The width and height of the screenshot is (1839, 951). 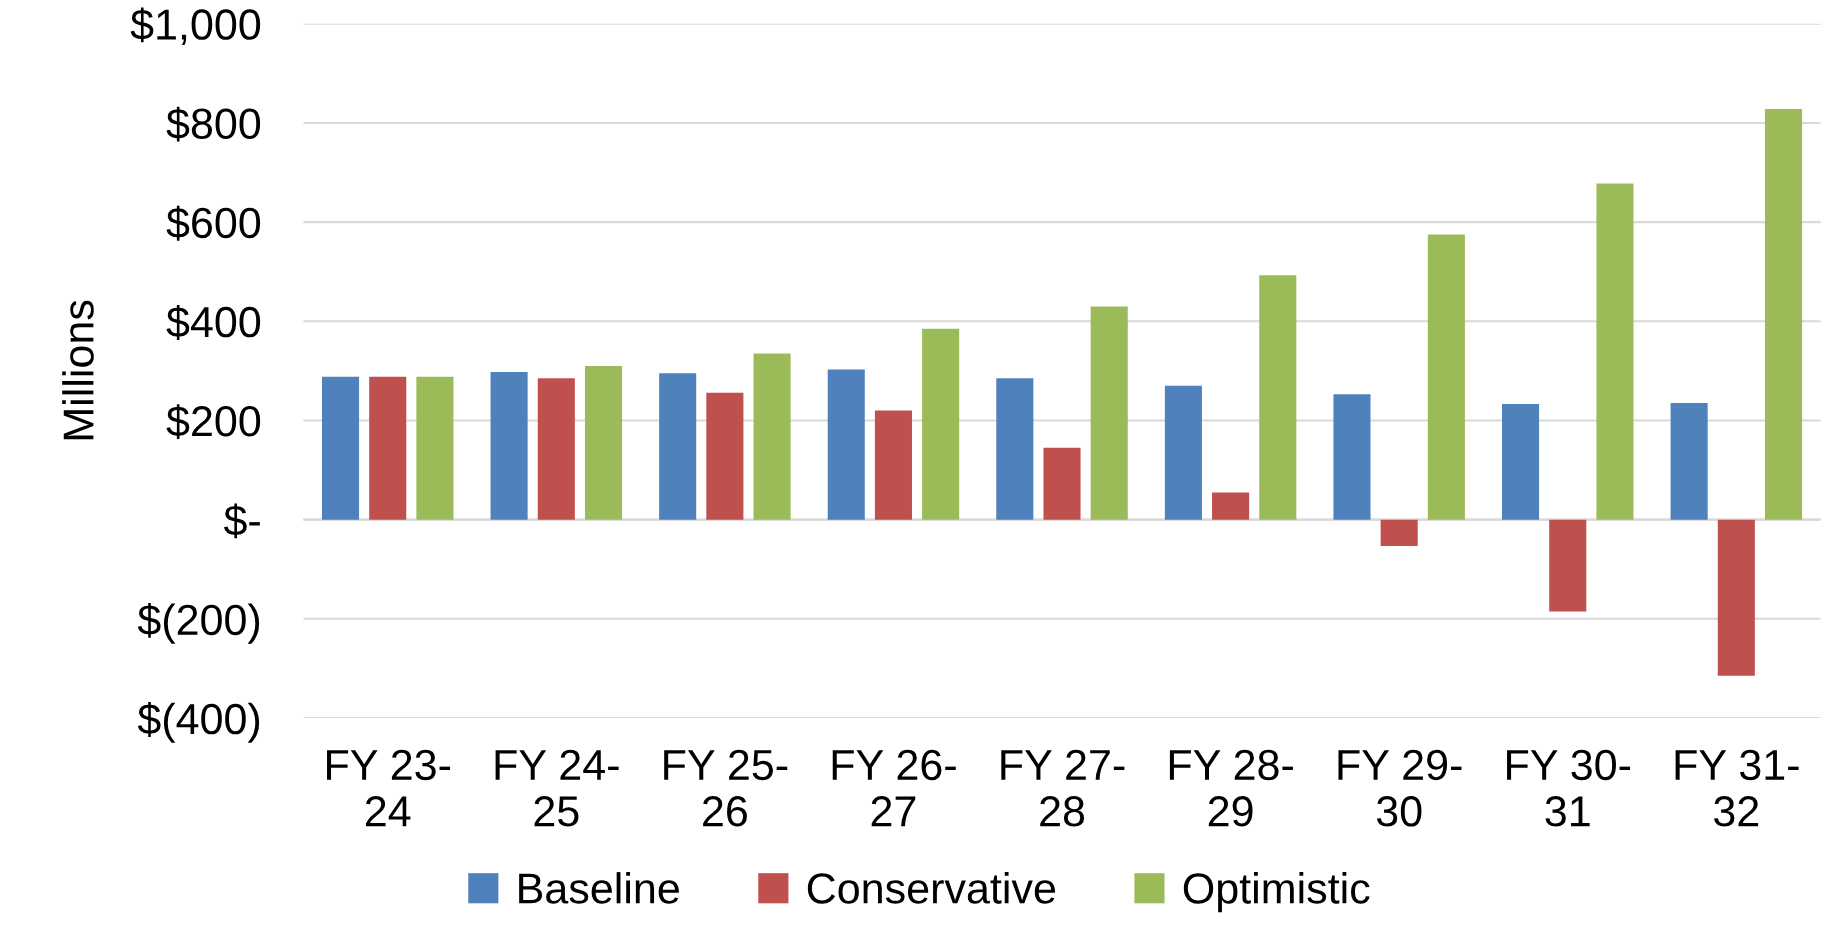 I want to click on y-tick-label: $1,000, so click(x=195, y=26).